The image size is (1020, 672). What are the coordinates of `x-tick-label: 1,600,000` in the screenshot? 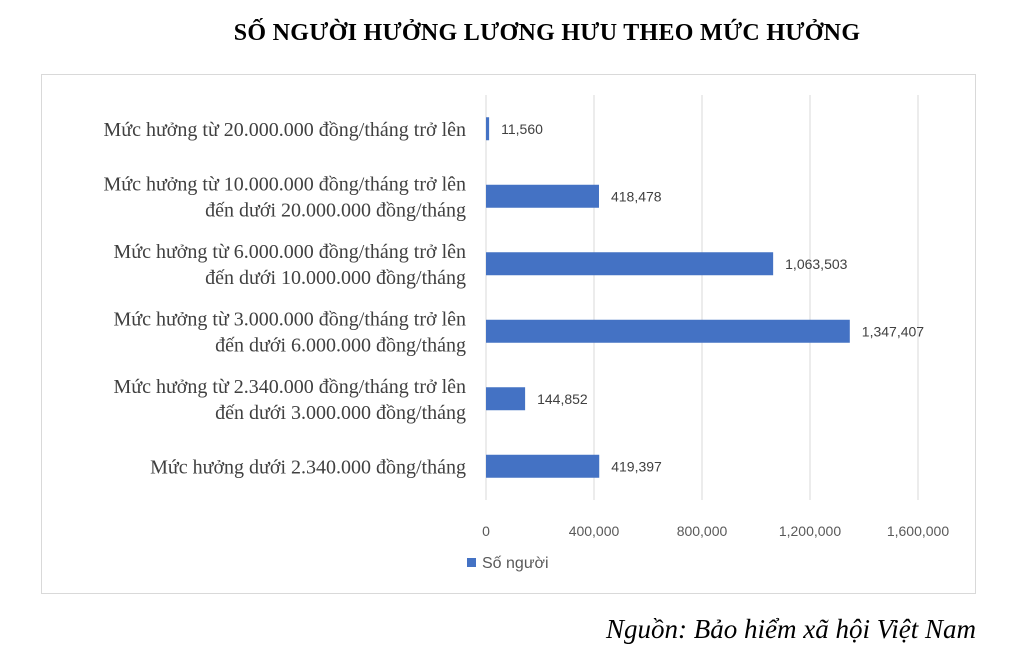 It's located at (918, 531).